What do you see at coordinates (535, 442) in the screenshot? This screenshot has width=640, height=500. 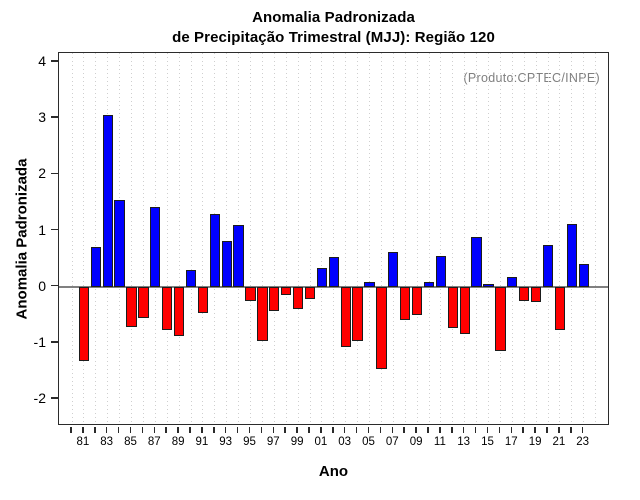 I see `x-tick-label: 19` at bounding box center [535, 442].